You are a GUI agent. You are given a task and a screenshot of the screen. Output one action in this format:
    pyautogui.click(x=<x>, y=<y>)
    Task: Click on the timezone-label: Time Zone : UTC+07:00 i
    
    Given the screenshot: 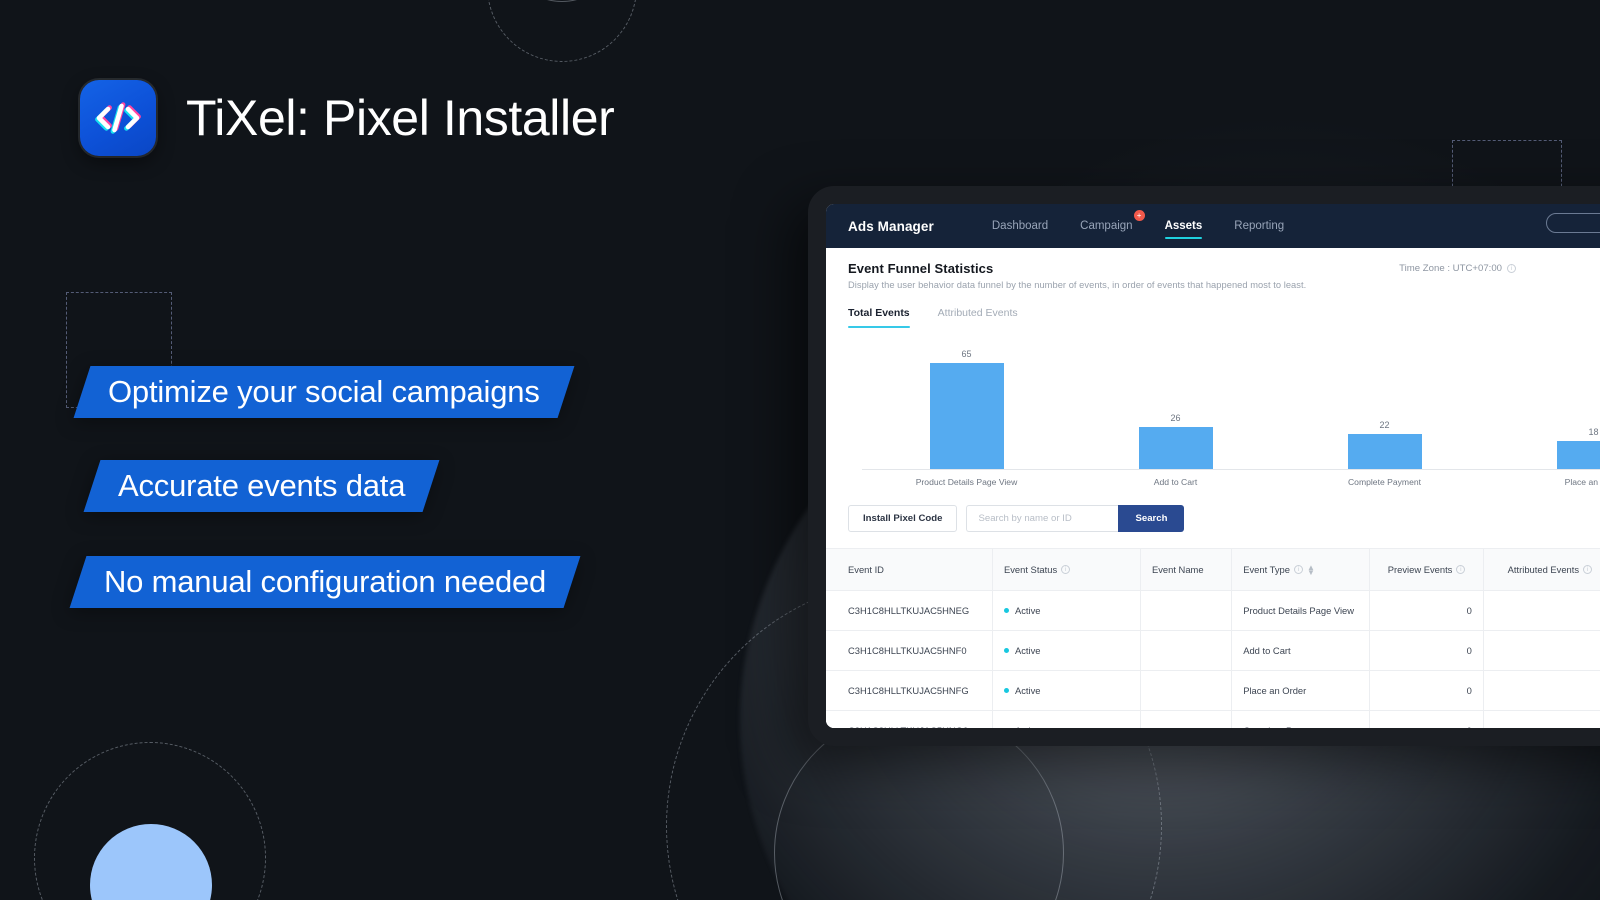 What is the action you would take?
    pyautogui.click(x=1457, y=268)
    